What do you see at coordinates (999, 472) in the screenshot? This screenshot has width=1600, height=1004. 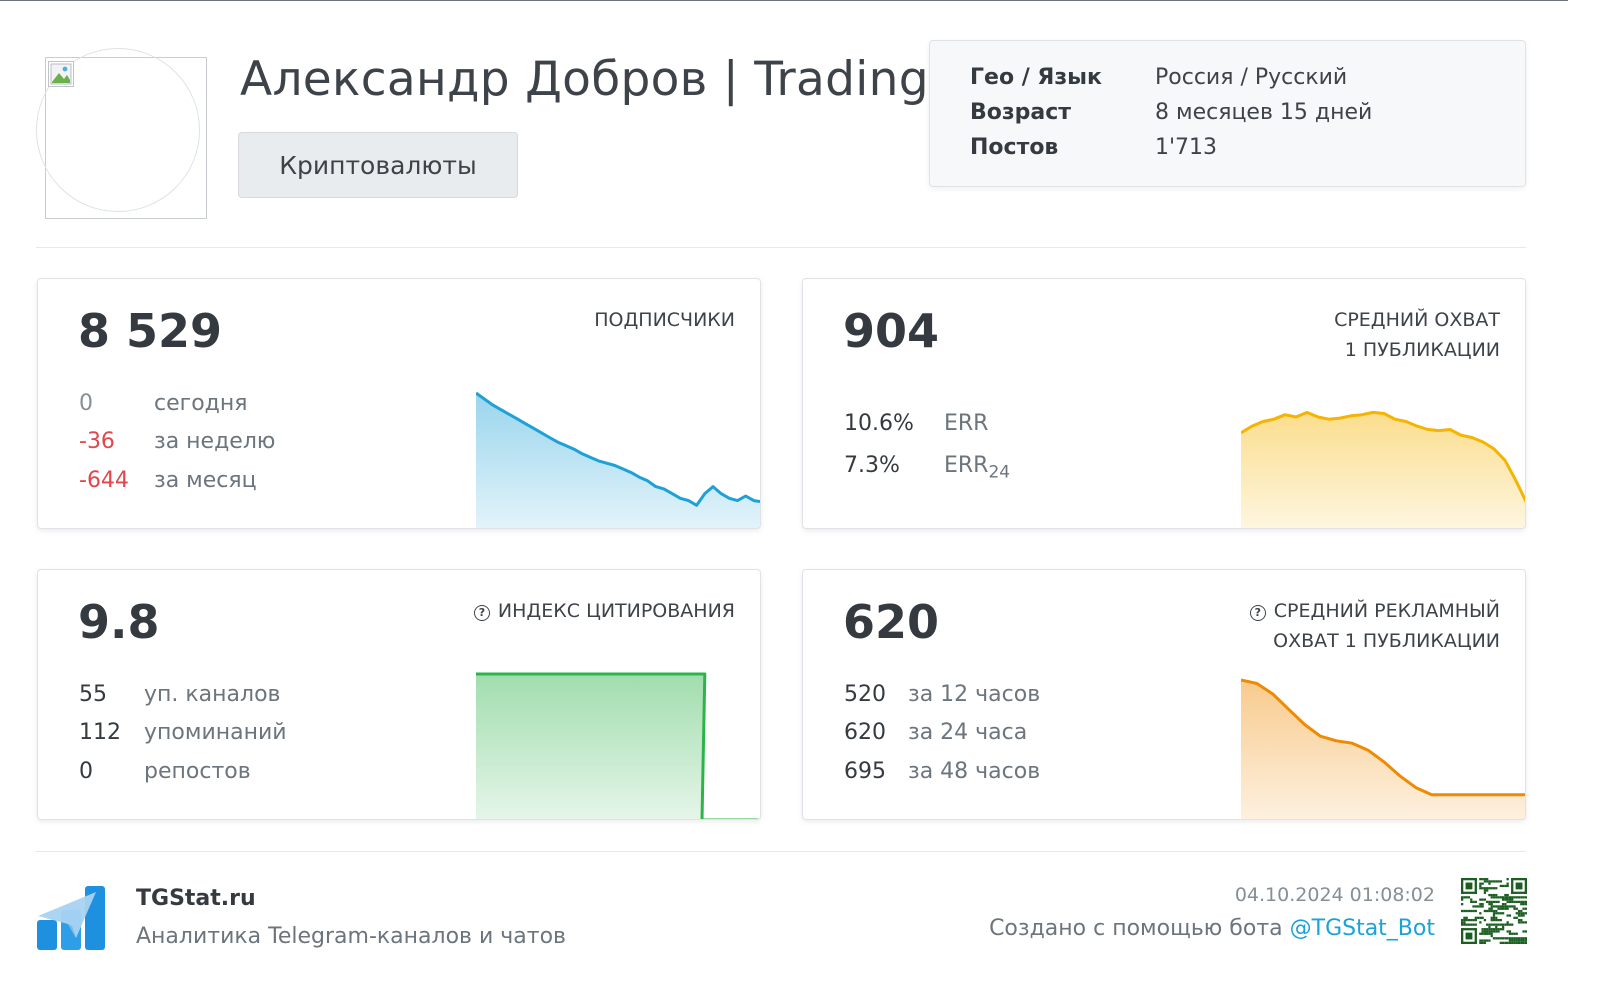 I see `err24-subscript: 24` at bounding box center [999, 472].